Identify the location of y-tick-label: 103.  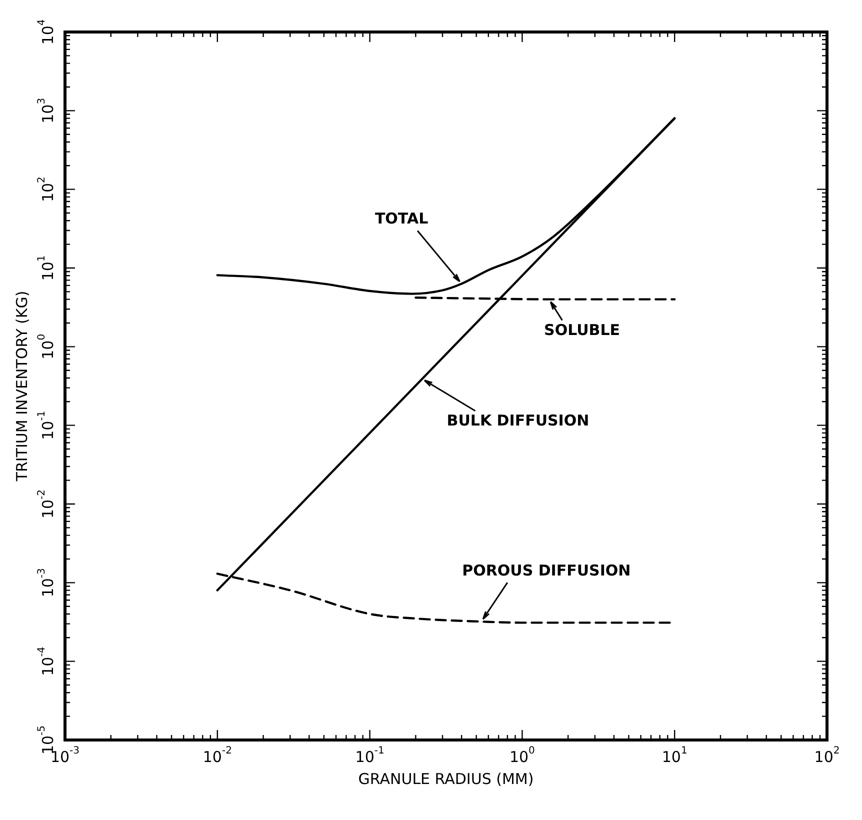
(46, 111).